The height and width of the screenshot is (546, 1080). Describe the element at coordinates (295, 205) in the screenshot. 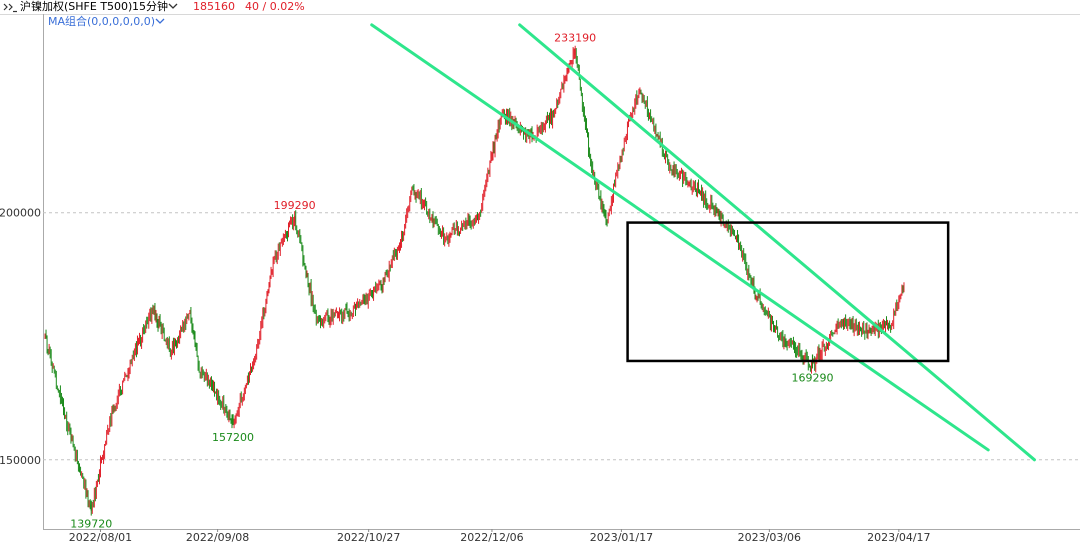

I see `extreme-label: 199290` at that location.